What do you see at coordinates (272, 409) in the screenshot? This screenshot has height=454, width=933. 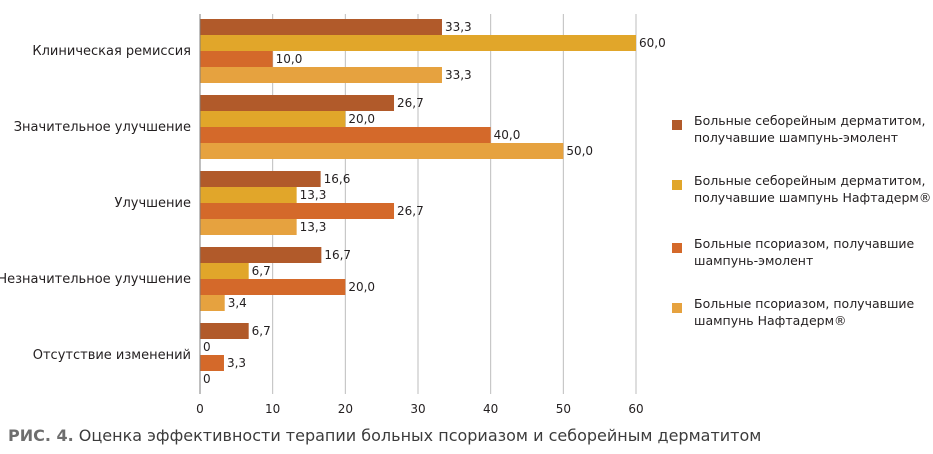 I see `x-tick-label: 10` at bounding box center [272, 409].